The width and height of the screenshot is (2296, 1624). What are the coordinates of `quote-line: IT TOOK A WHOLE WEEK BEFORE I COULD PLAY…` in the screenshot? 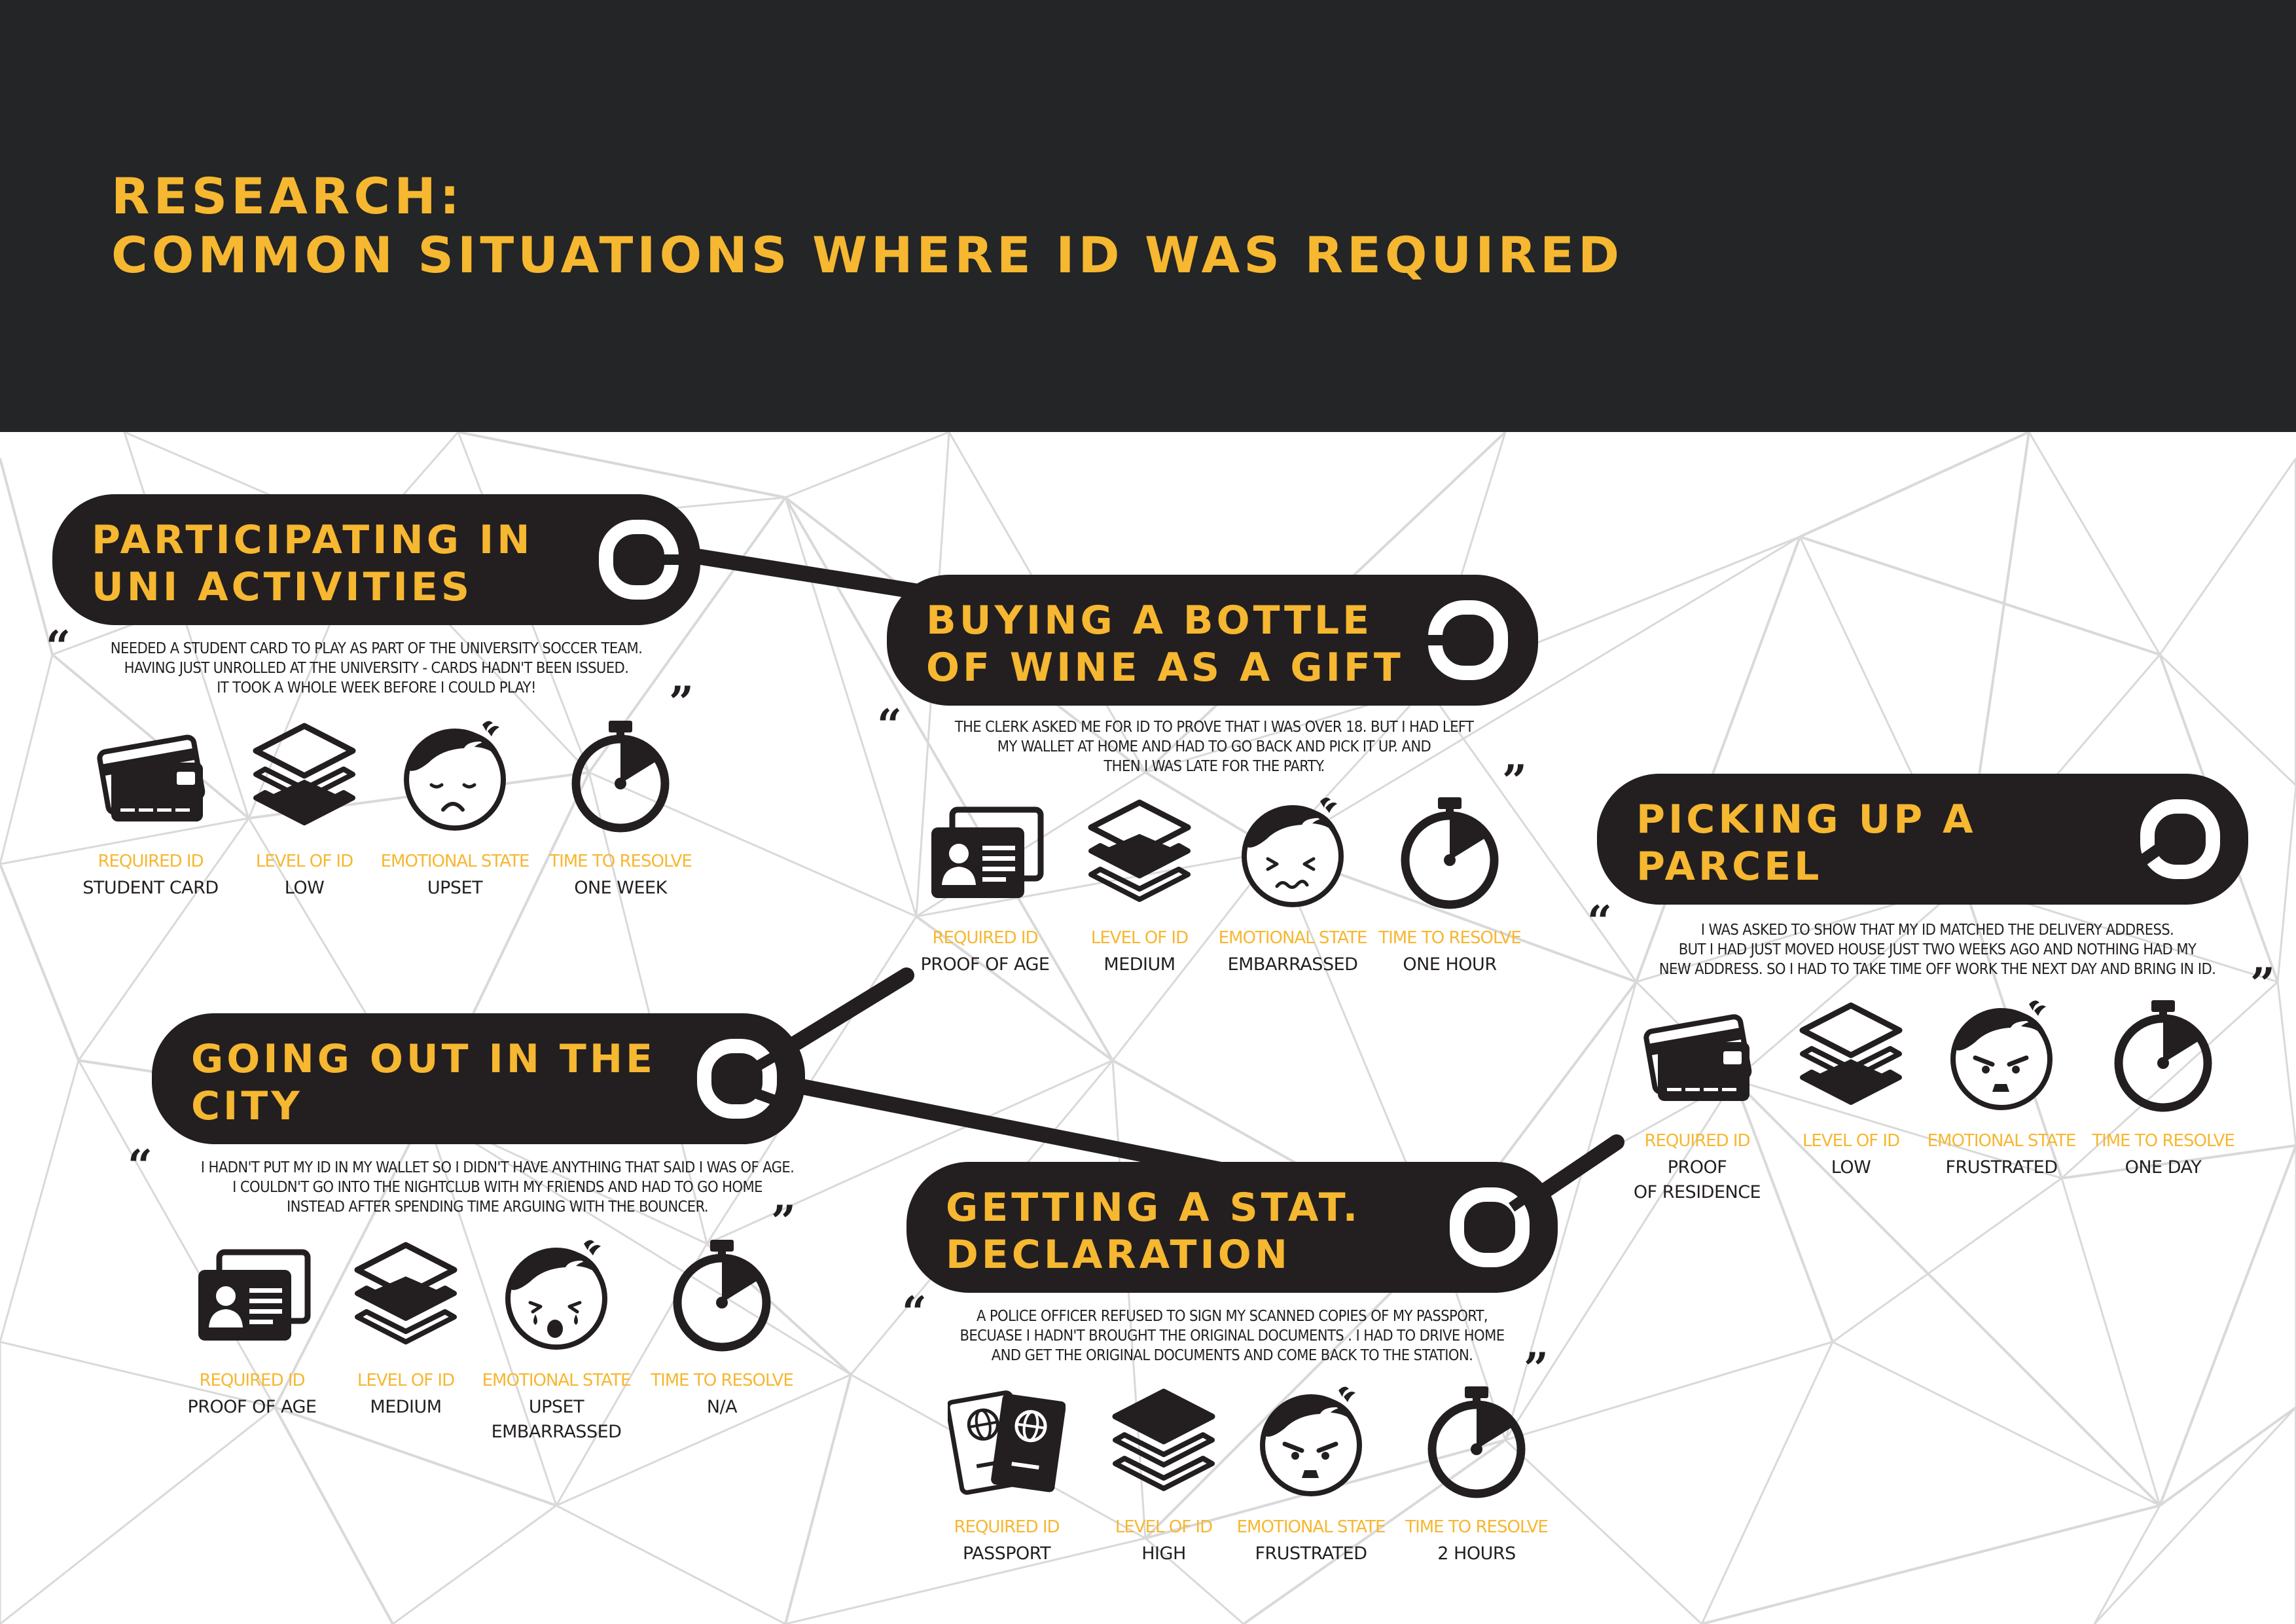 It's located at (376, 687).